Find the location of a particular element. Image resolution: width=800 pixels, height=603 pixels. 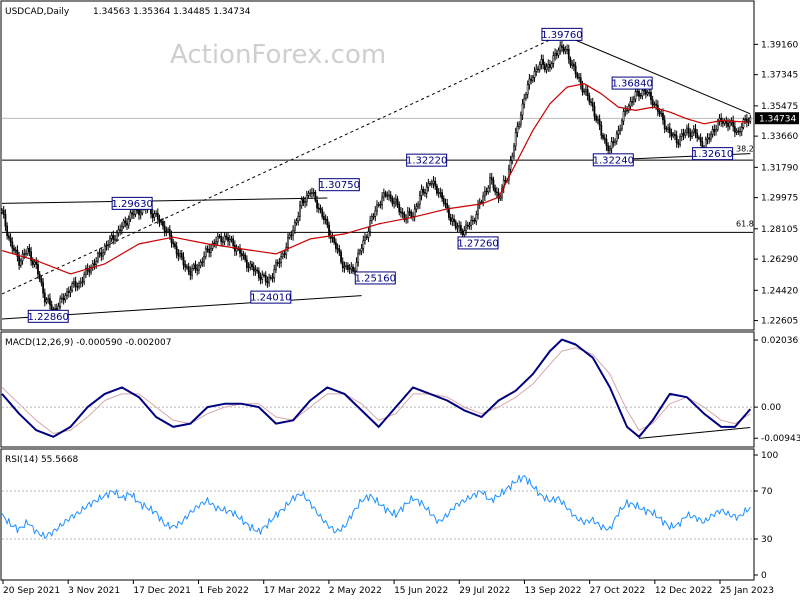

fib-level-label: 61.8 is located at coordinates (745, 224).